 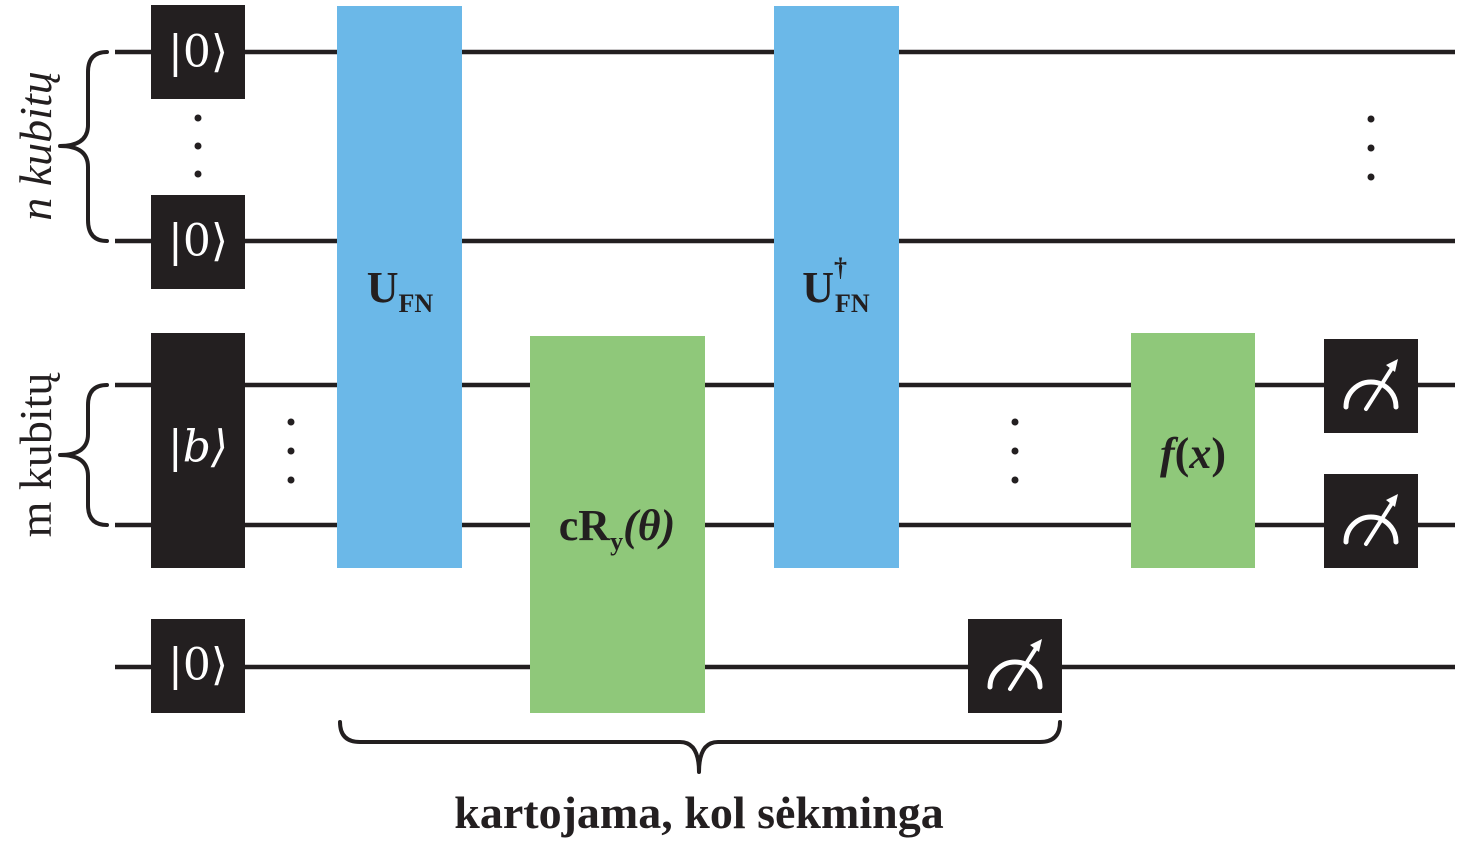 What do you see at coordinates (291, 451) in the screenshot?
I see `ellipsis-m-qubits-left` at bounding box center [291, 451].